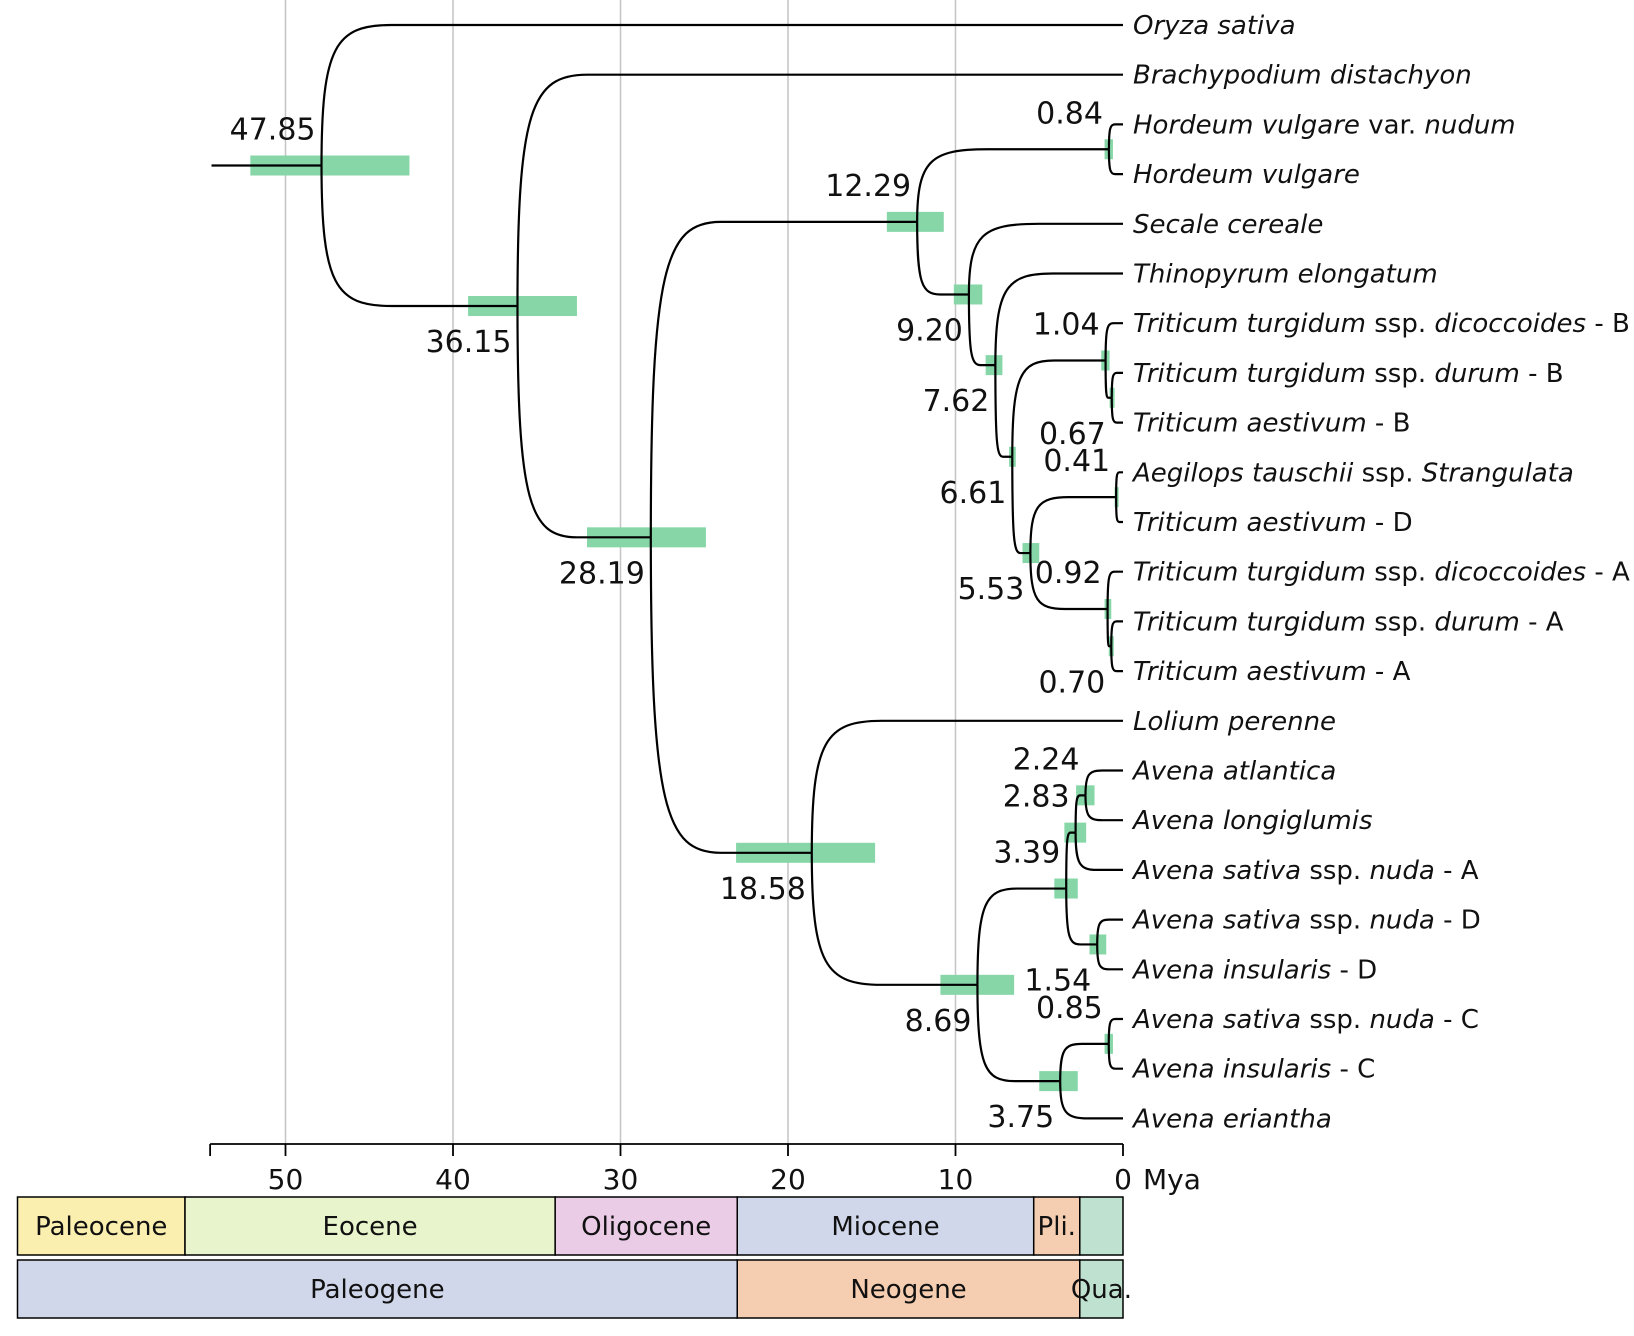 This screenshot has width=1634, height=1336. I want to click on node-age-n13: 0.92, so click(1068, 573).